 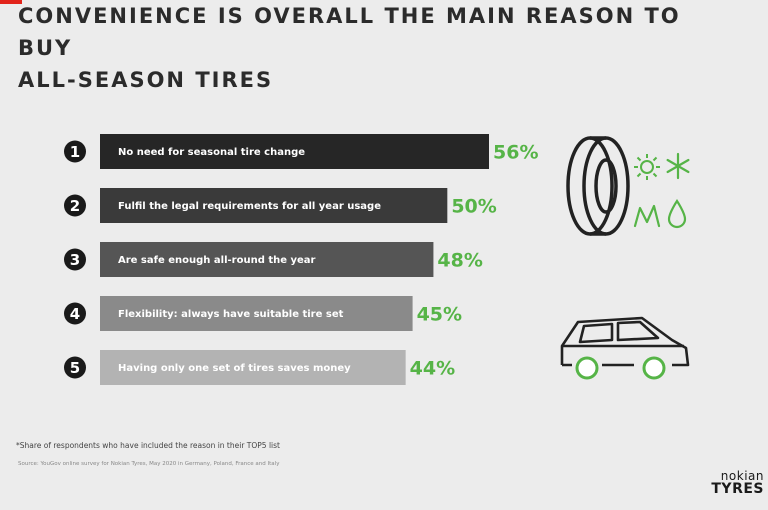 I want to click on sun-icon, so click(x=647, y=167).